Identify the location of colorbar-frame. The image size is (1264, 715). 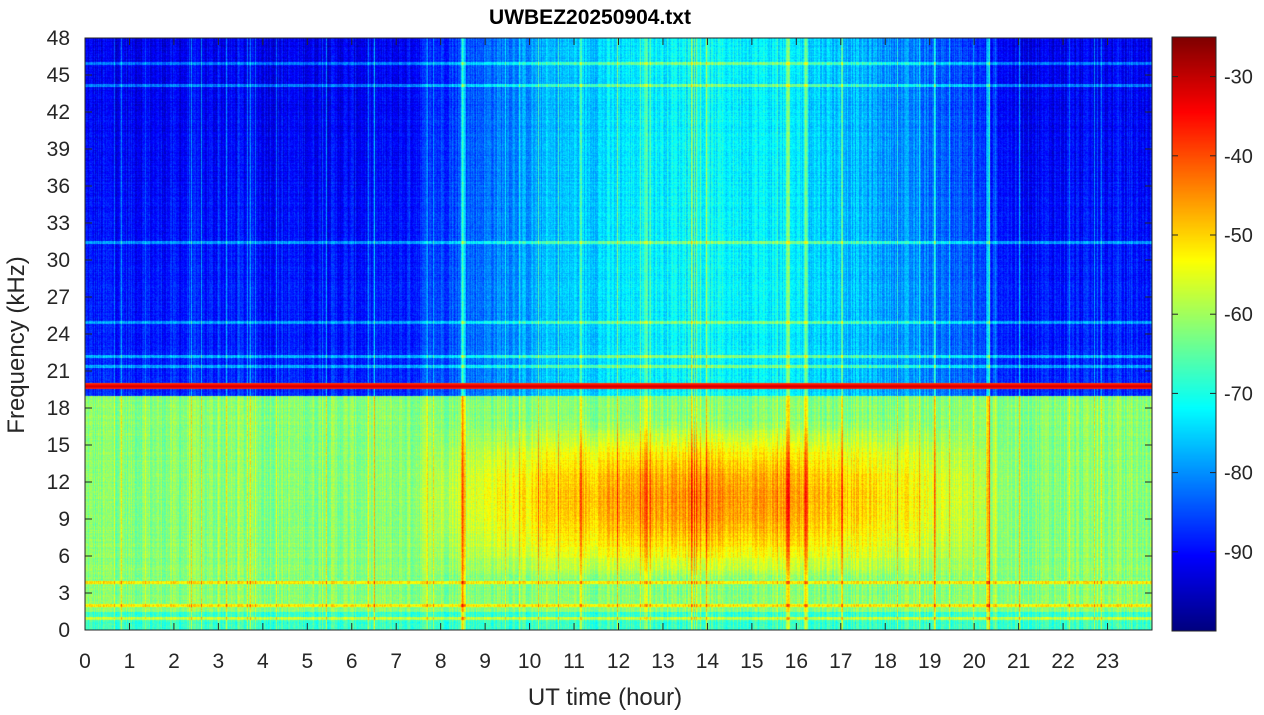
(1194, 334).